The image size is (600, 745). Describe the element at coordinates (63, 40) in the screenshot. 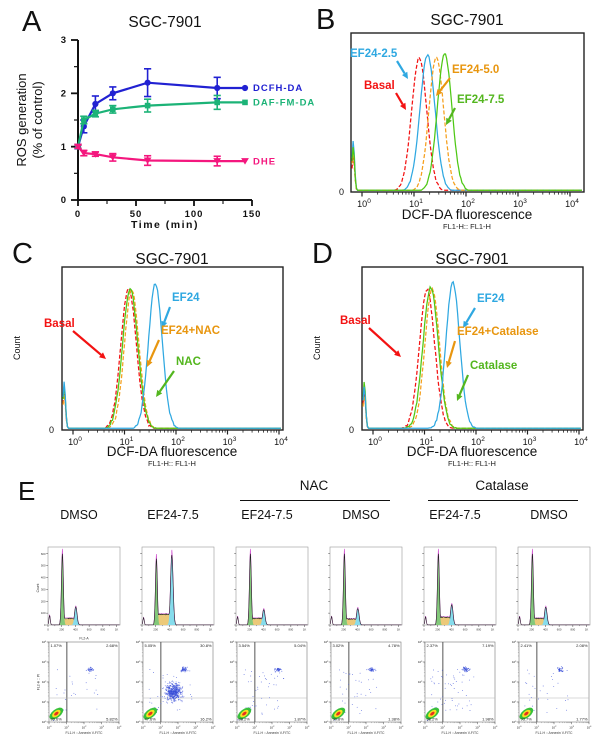

I see `y-tick-label: 3` at that location.